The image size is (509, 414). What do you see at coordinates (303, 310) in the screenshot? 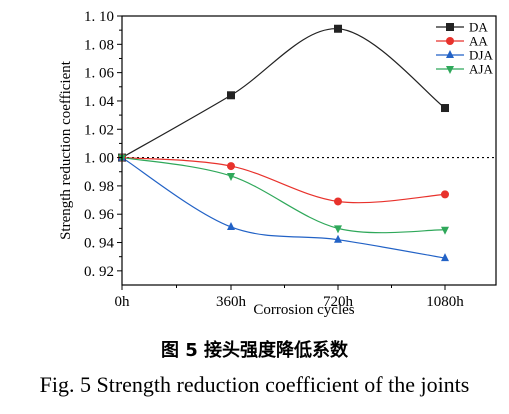
I see `x-axis-title: Corrosion cycles` at bounding box center [303, 310].